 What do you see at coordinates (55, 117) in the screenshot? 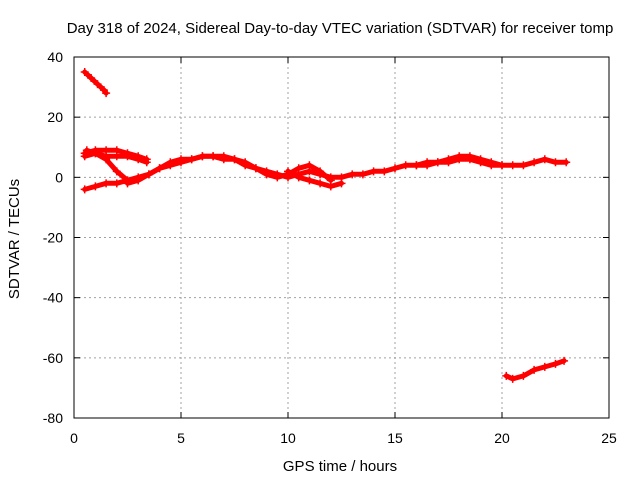
I see `y-tick-label: 20` at bounding box center [55, 117].